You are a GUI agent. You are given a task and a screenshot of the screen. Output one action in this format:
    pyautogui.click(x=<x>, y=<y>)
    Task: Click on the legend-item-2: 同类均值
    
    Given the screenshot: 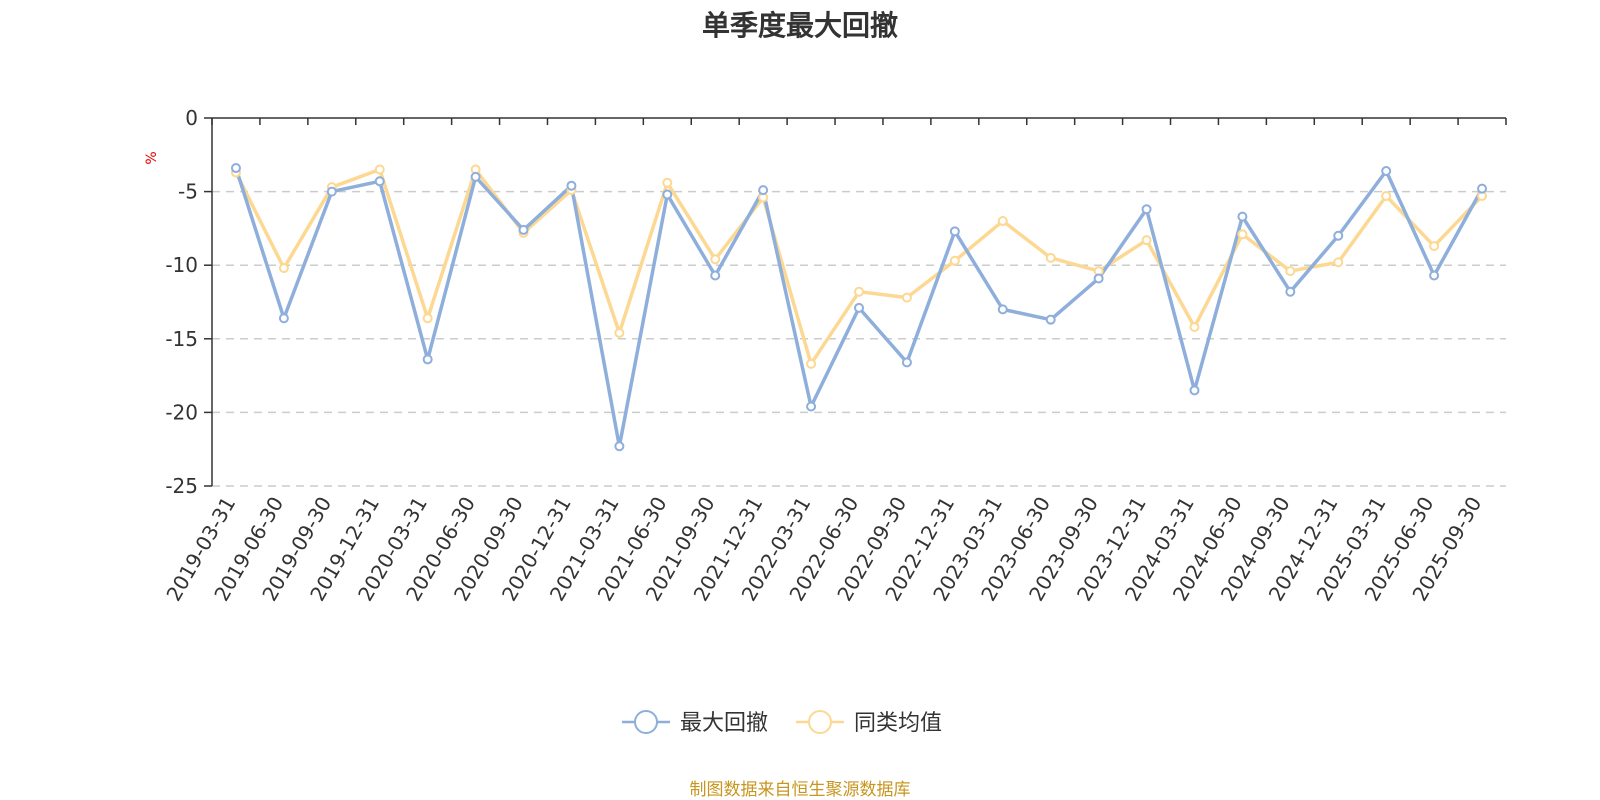 What is the action you would take?
    pyautogui.click(x=869, y=723)
    